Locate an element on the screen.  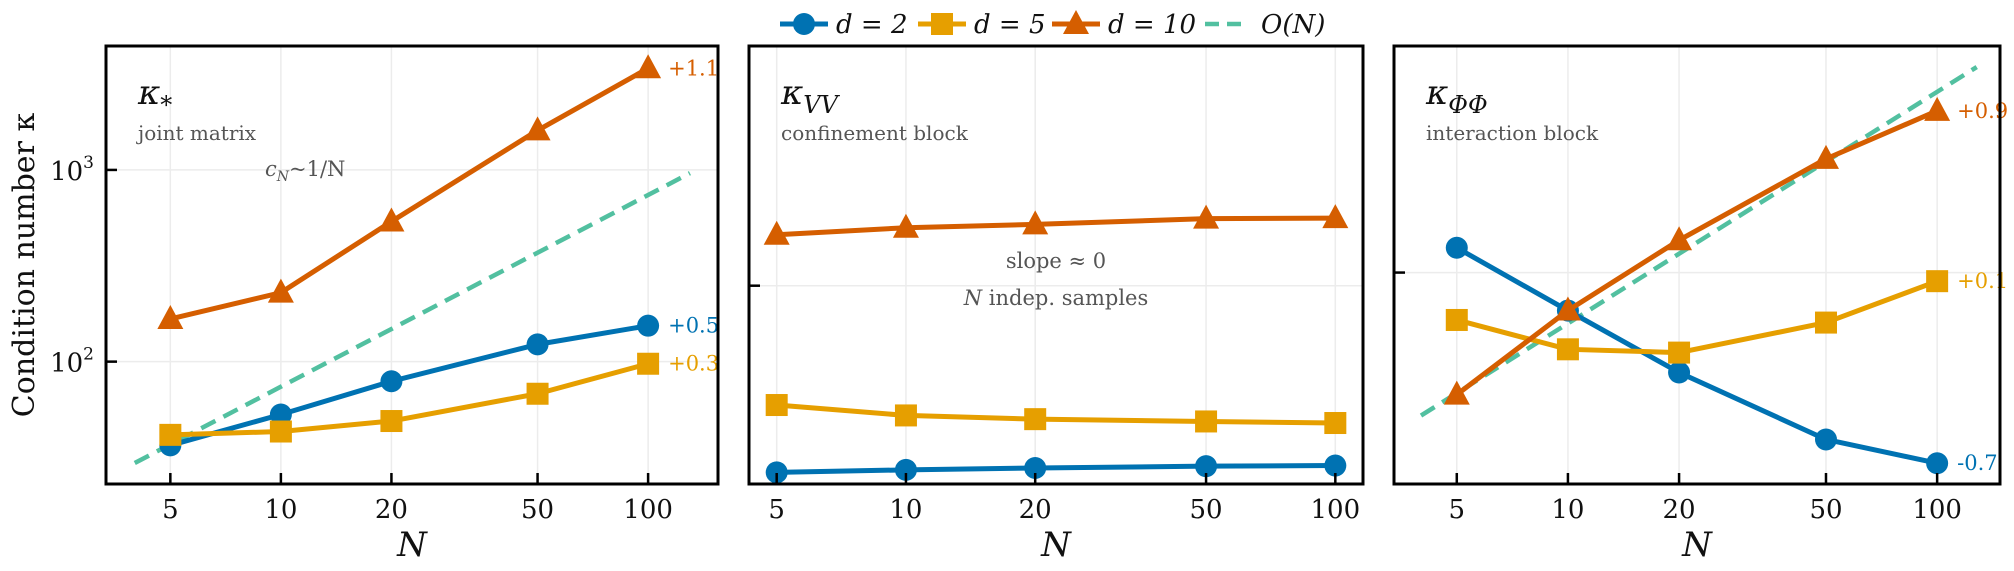
samples-annotation: N indep. samples is located at coordinates (1056, 298).